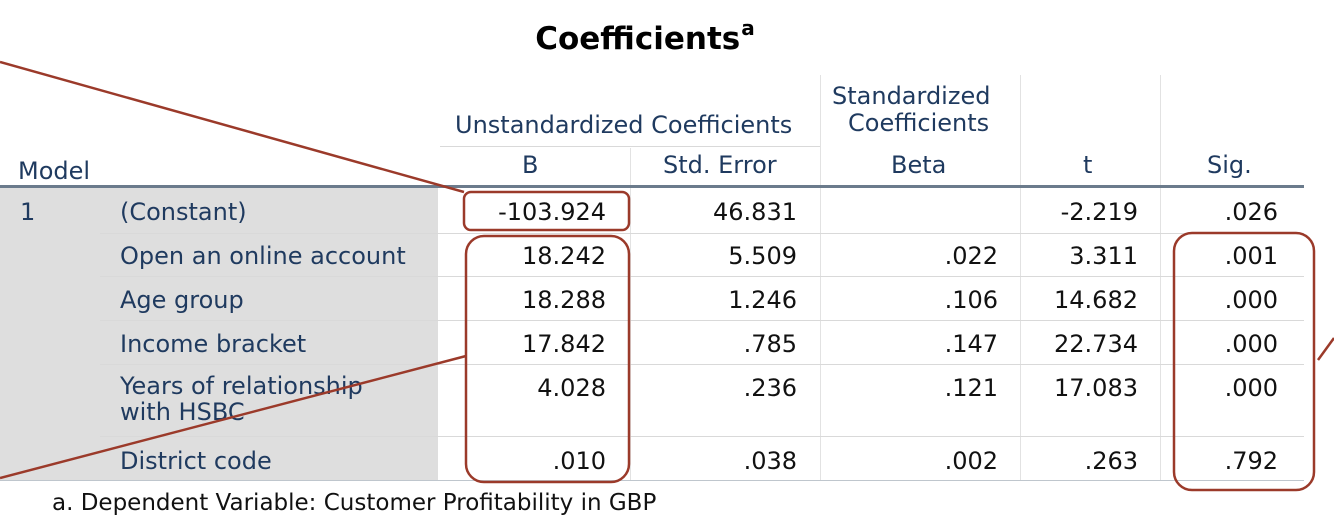  I want to click on row-label-continued: with HSBC, so click(182, 412).